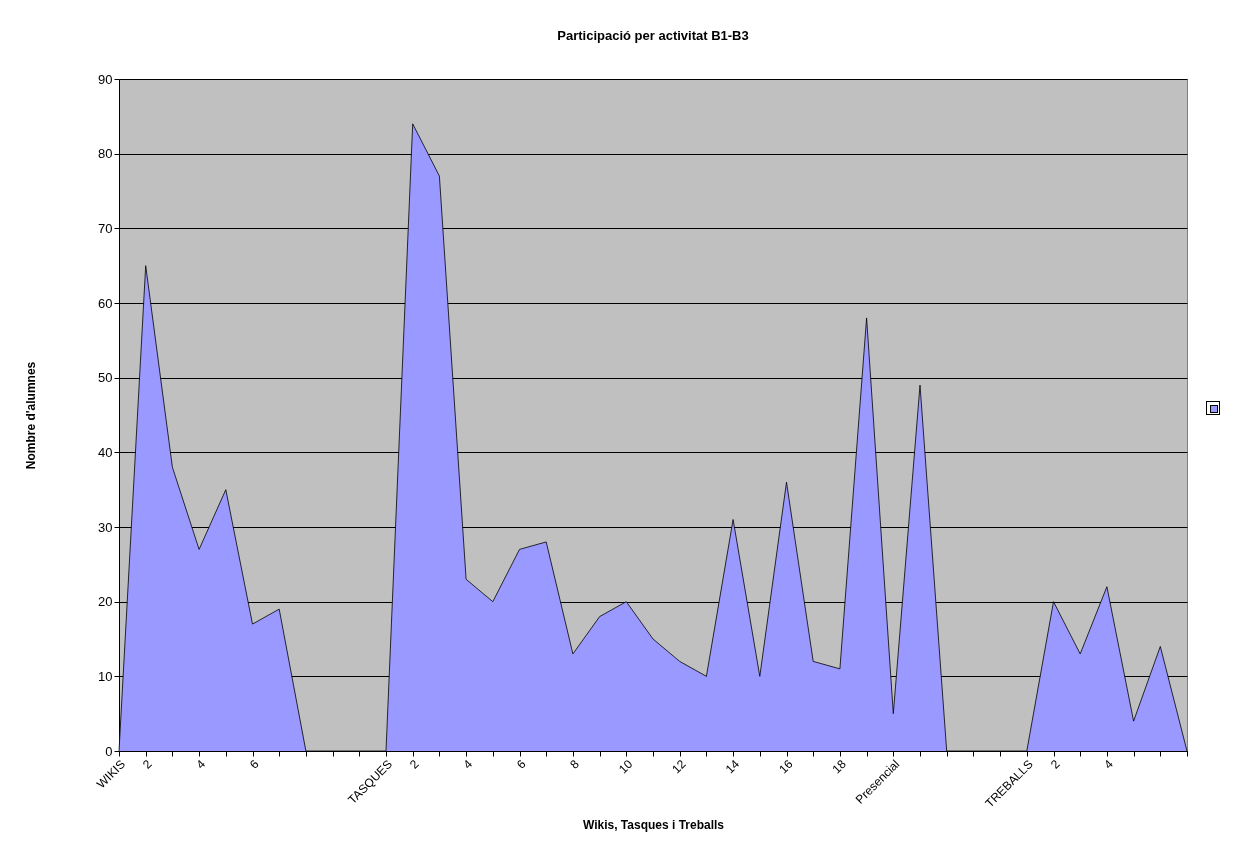 The image size is (1240, 862). I want to click on x-tick-label: 18, so click(839, 766).